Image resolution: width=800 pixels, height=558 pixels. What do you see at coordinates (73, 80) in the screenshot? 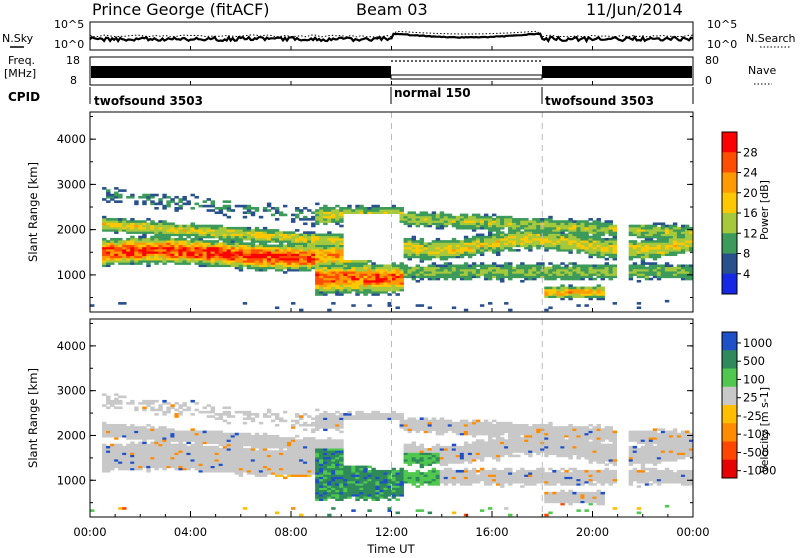
I see `freq-tick-bottom: 8` at bounding box center [73, 80].